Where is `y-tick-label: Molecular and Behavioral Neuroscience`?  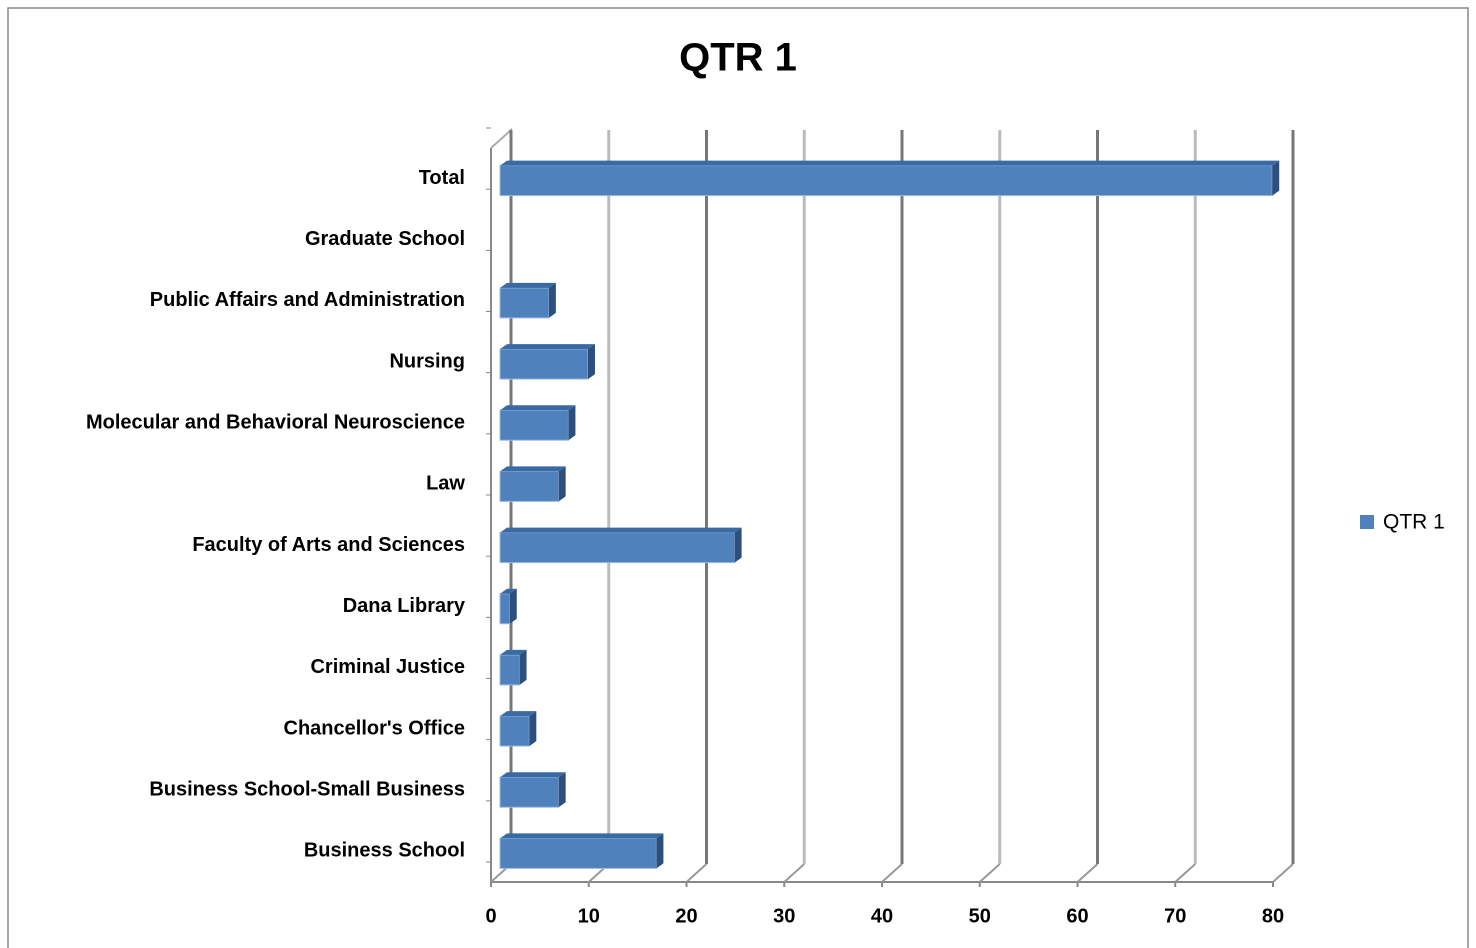 y-tick-label: Molecular and Behavioral Neuroscience is located at coordinates (275, 423).